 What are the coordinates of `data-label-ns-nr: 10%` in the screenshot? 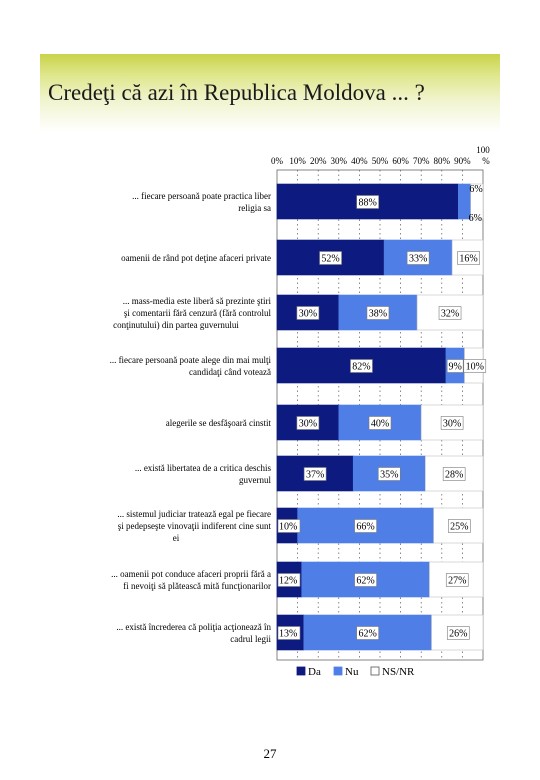 It's located at (475, 367).